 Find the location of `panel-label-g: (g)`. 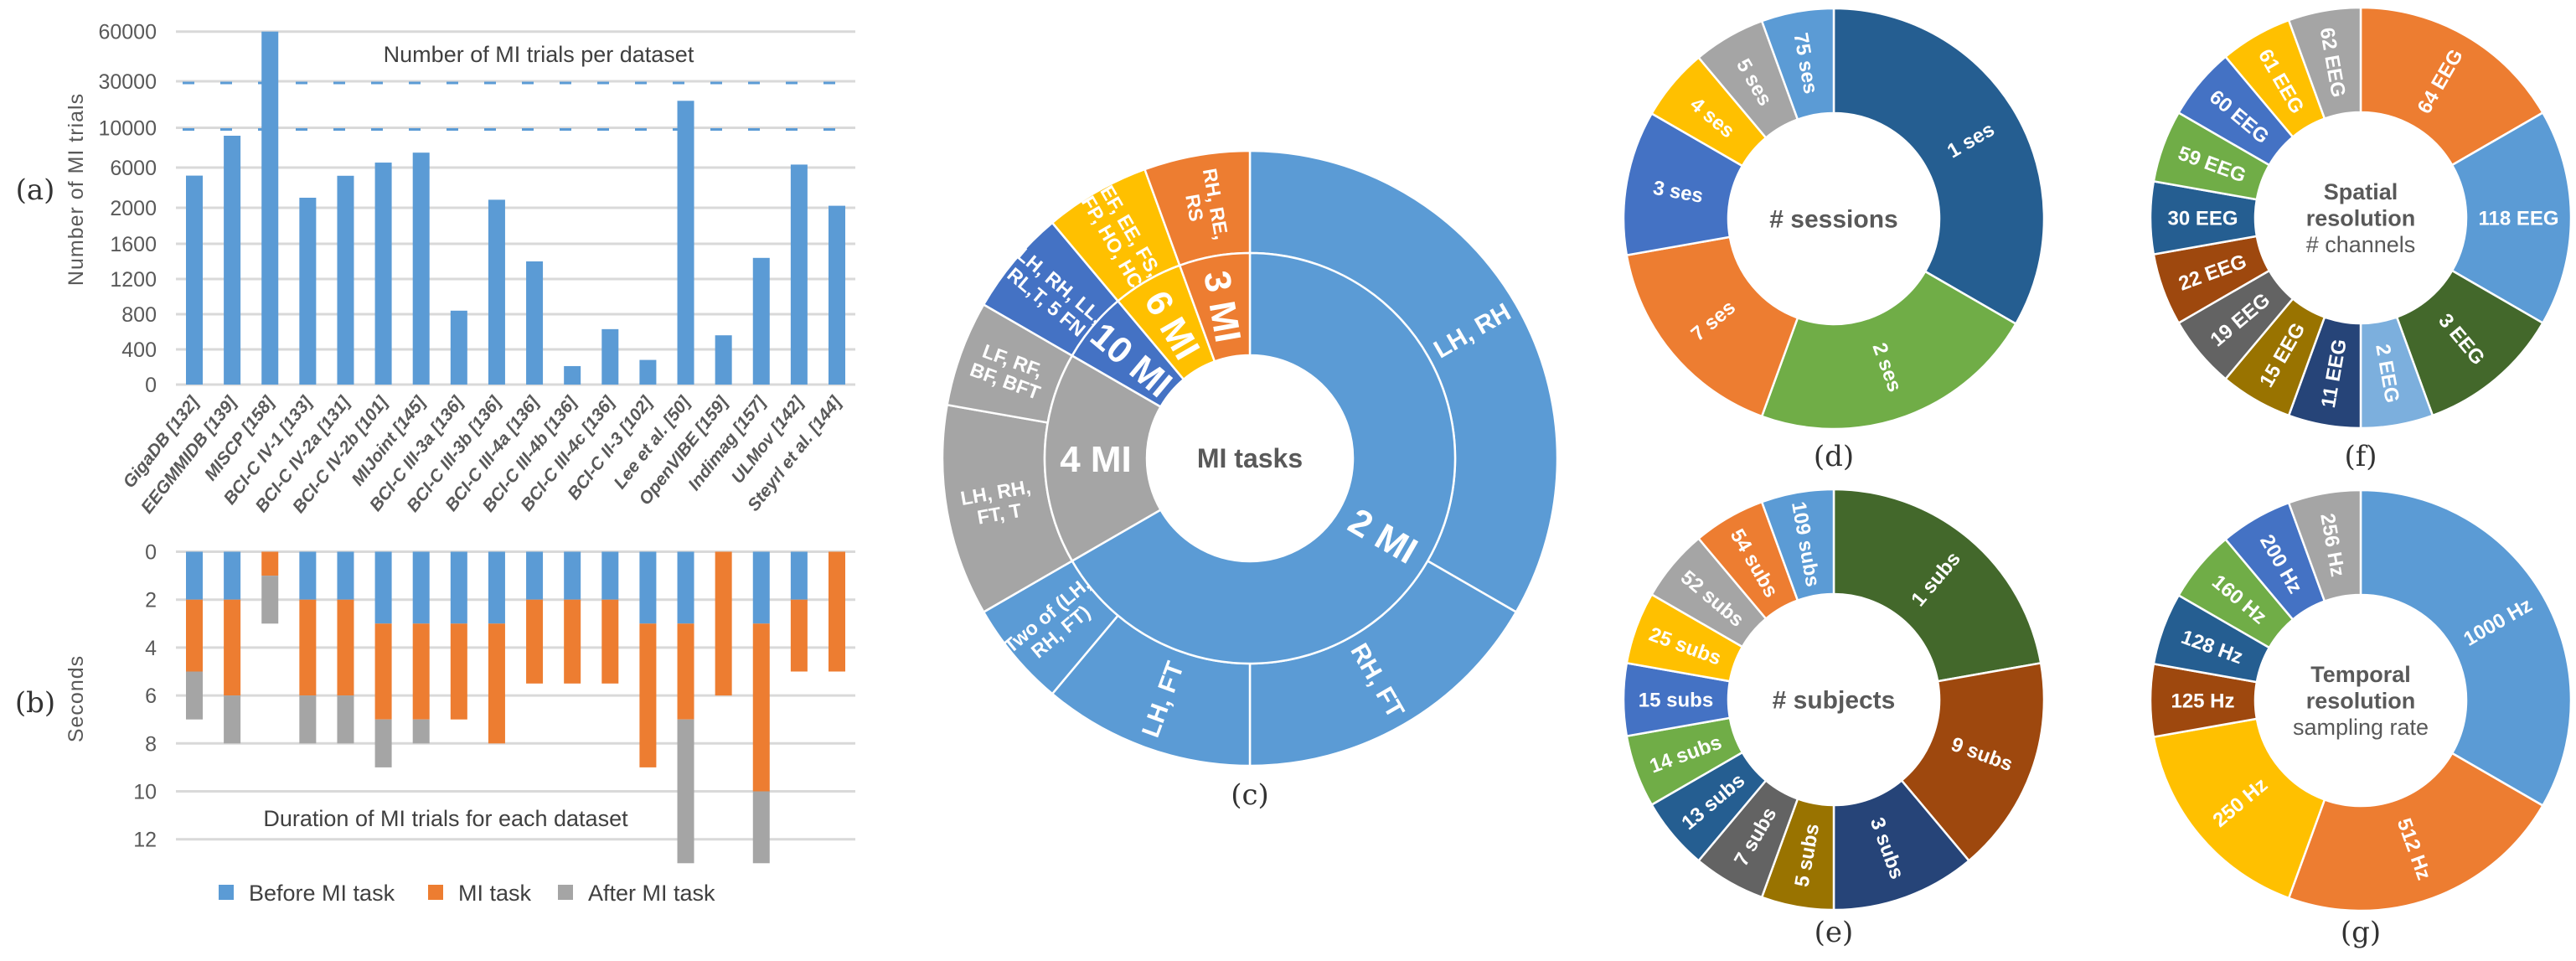

panel-label-g: (g) is located at coordinates (2361, 932).